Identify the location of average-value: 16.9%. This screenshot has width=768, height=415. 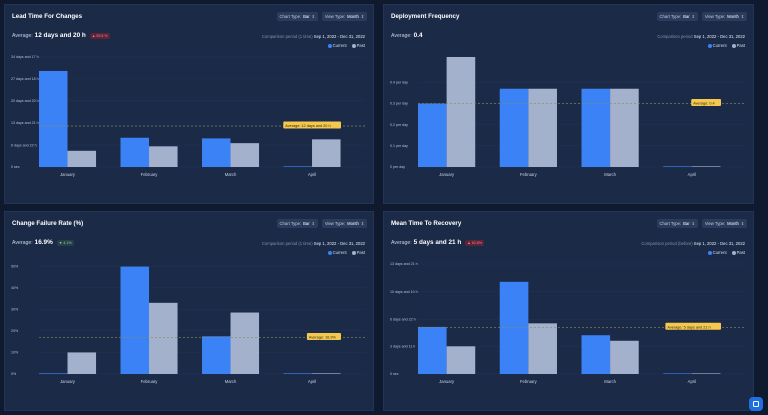
(43, 242).